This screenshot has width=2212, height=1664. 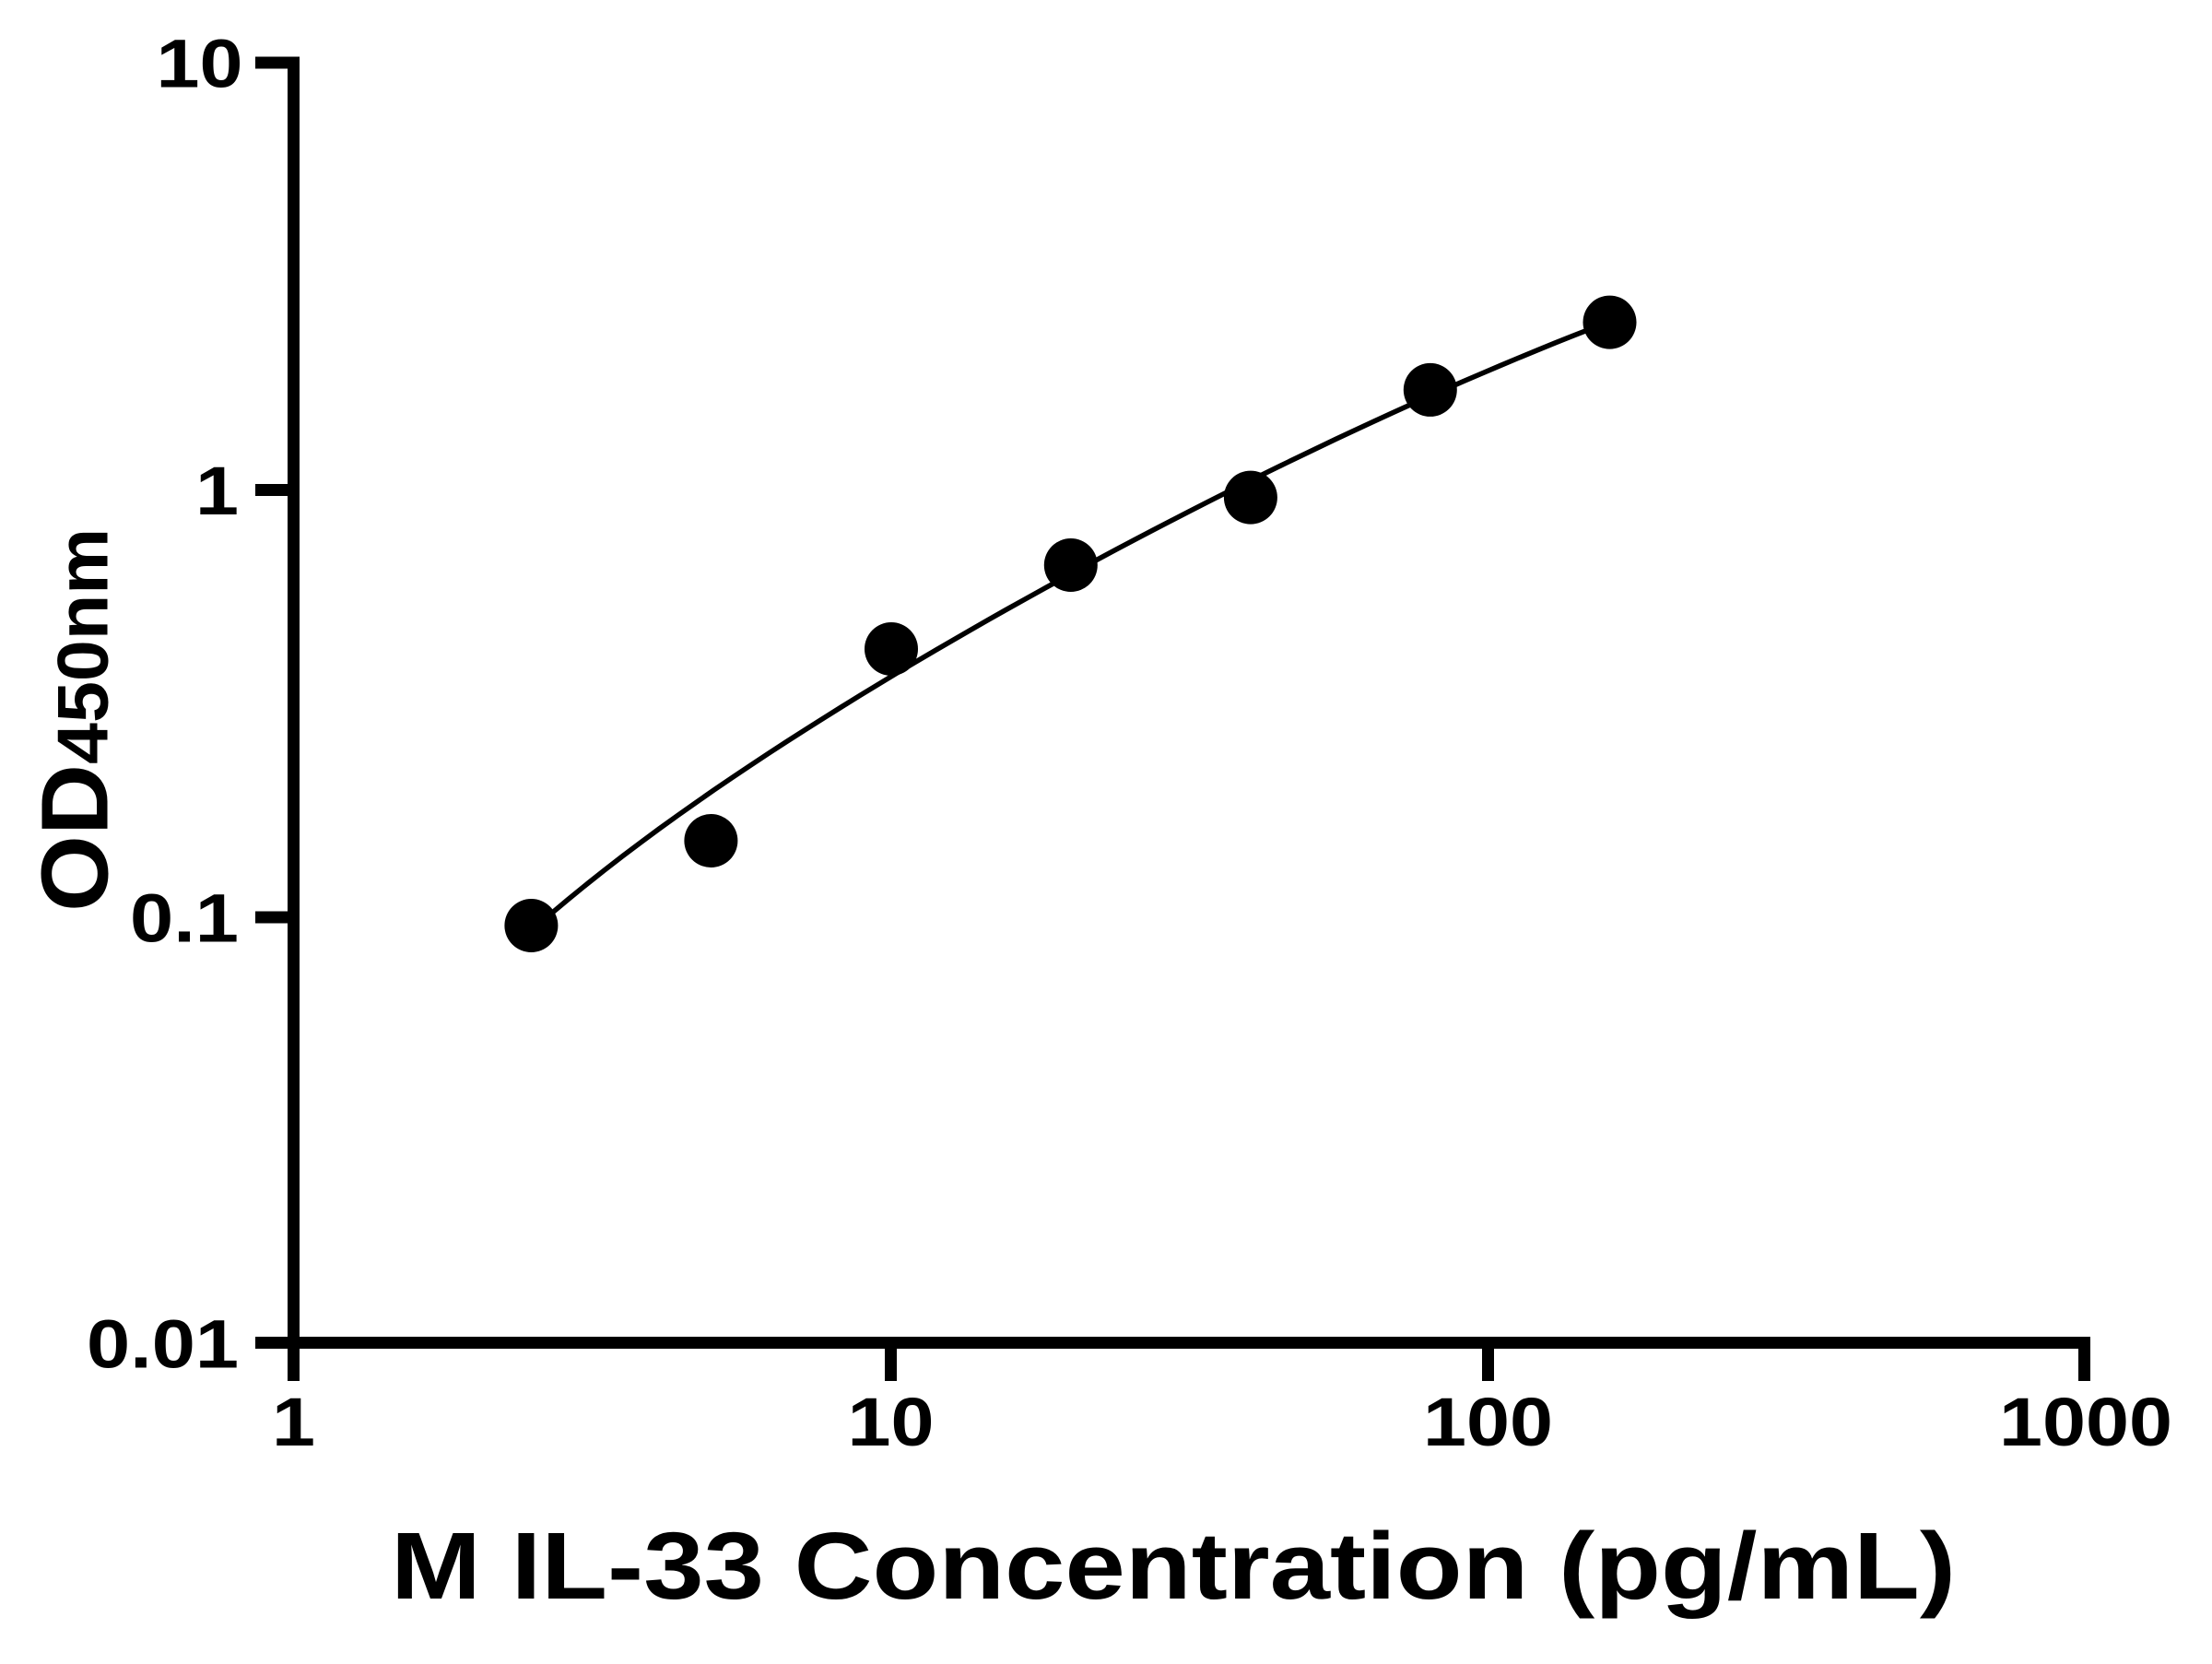 What do you see at coordinates (184, 918) in the screenshot?
I see `svg-text: 0.1` at bounding box center [184, 918].